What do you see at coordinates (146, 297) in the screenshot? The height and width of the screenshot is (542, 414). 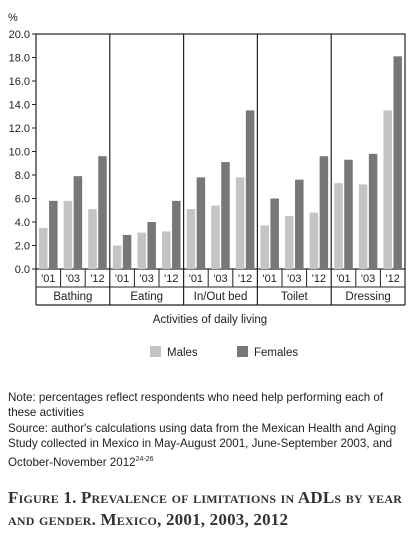 I see `group-label: Eating` at bounding box center [146, 297].